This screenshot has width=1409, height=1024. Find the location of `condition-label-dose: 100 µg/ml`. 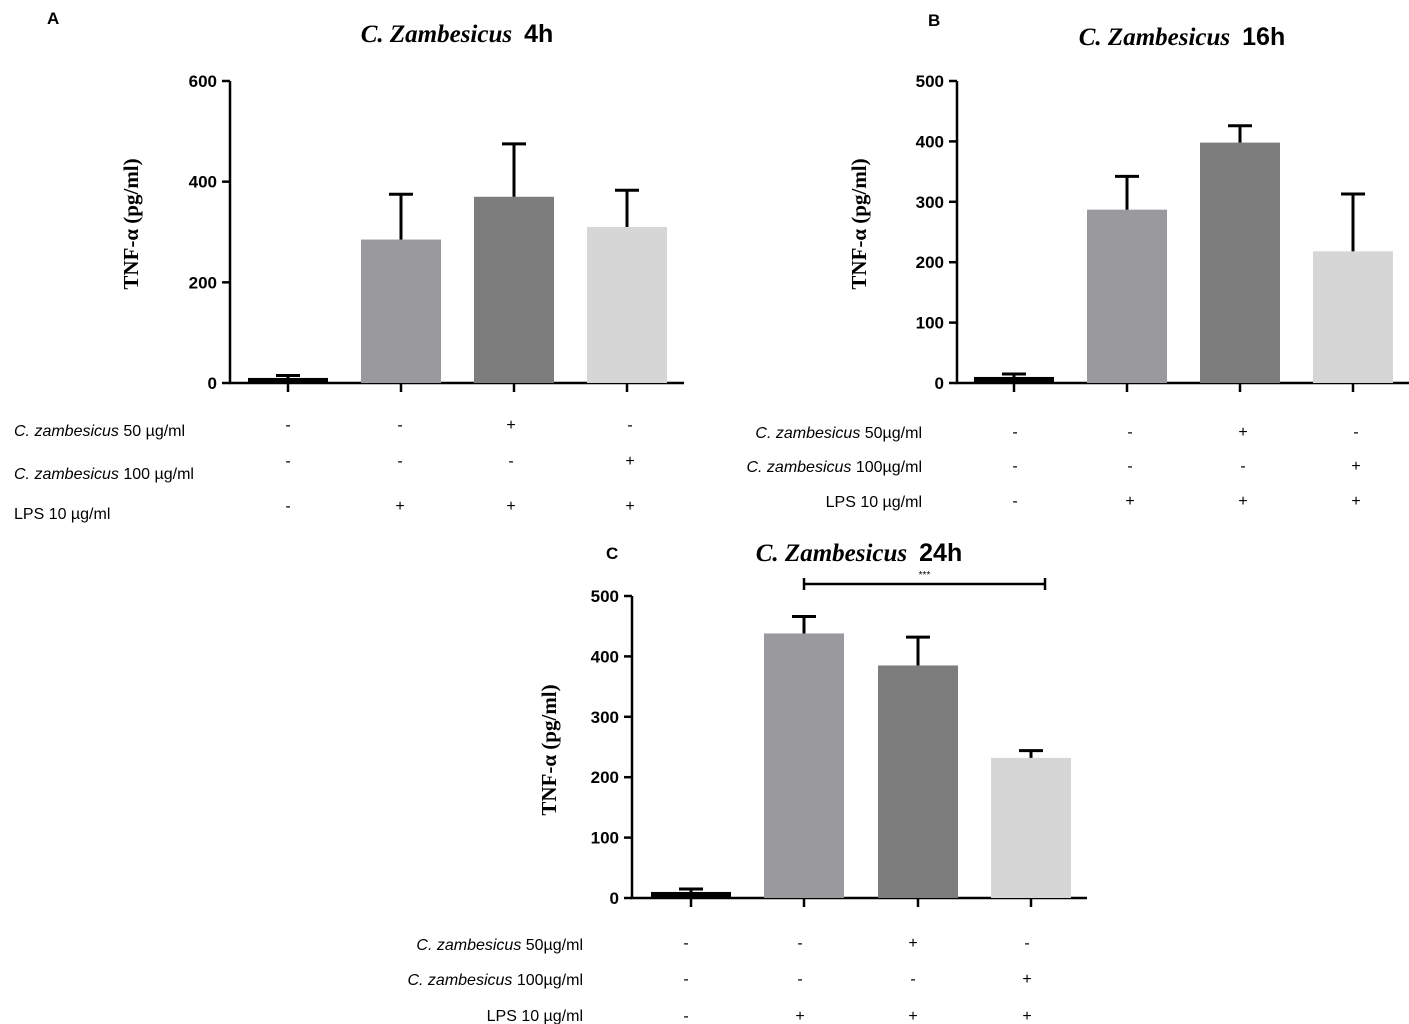

condition-label-dose: 100 µg/ml is located at coordinates (156, 474).